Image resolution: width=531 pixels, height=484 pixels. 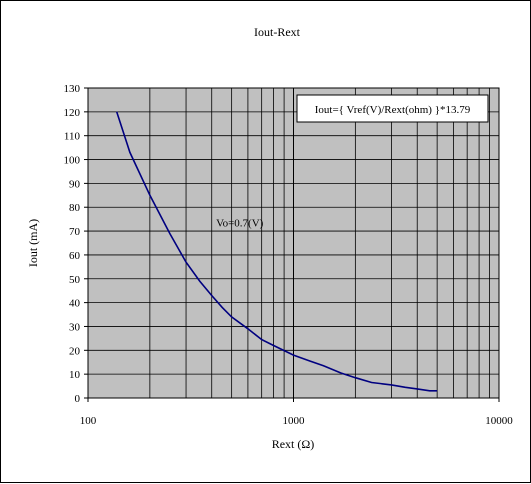 I want to click on y-tick-label: 40, so click(x=75, y=304).